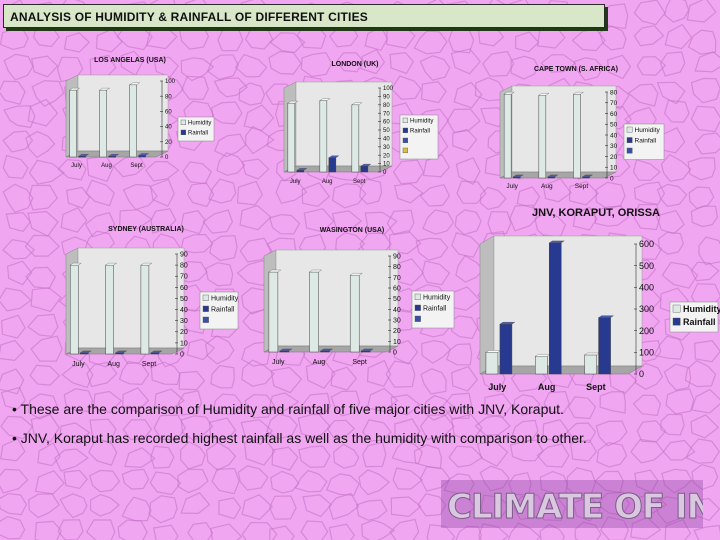 This screenshot has width=720, height=540. What do you see at coordinates (614, 135) in the screenshot?
I see `y-tick-label: 40` at bounding box center [614, 135].